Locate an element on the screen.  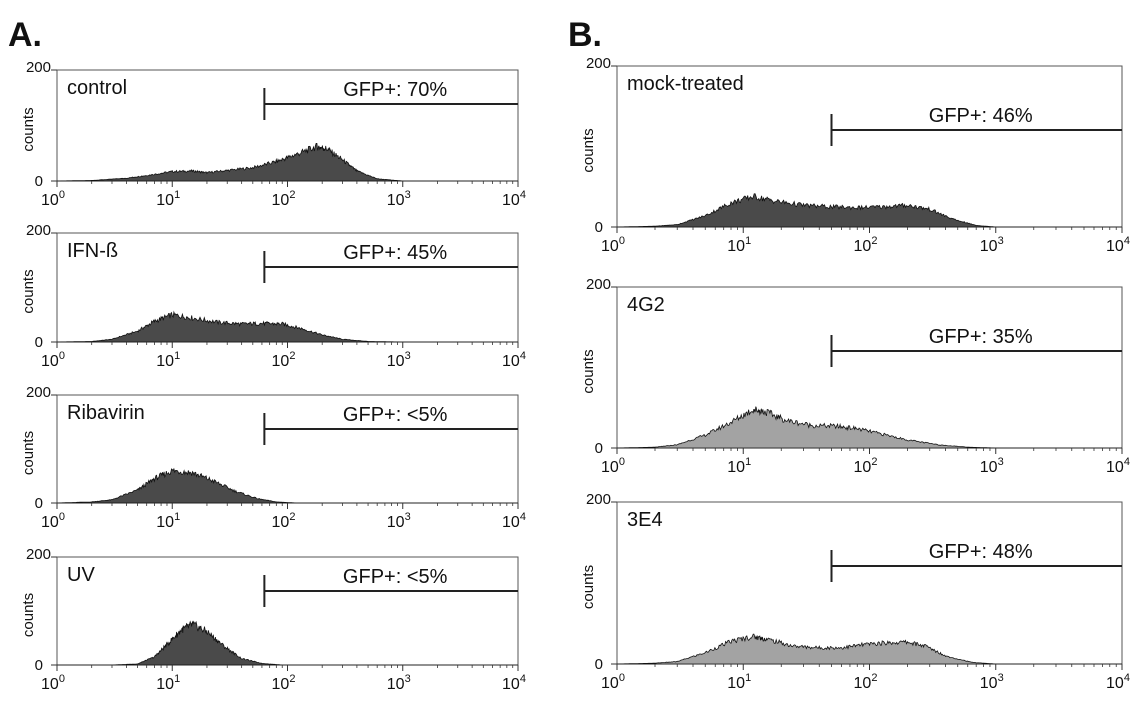
gate-percent-label: GFP+: 48% is located at coordinates (981, 552).